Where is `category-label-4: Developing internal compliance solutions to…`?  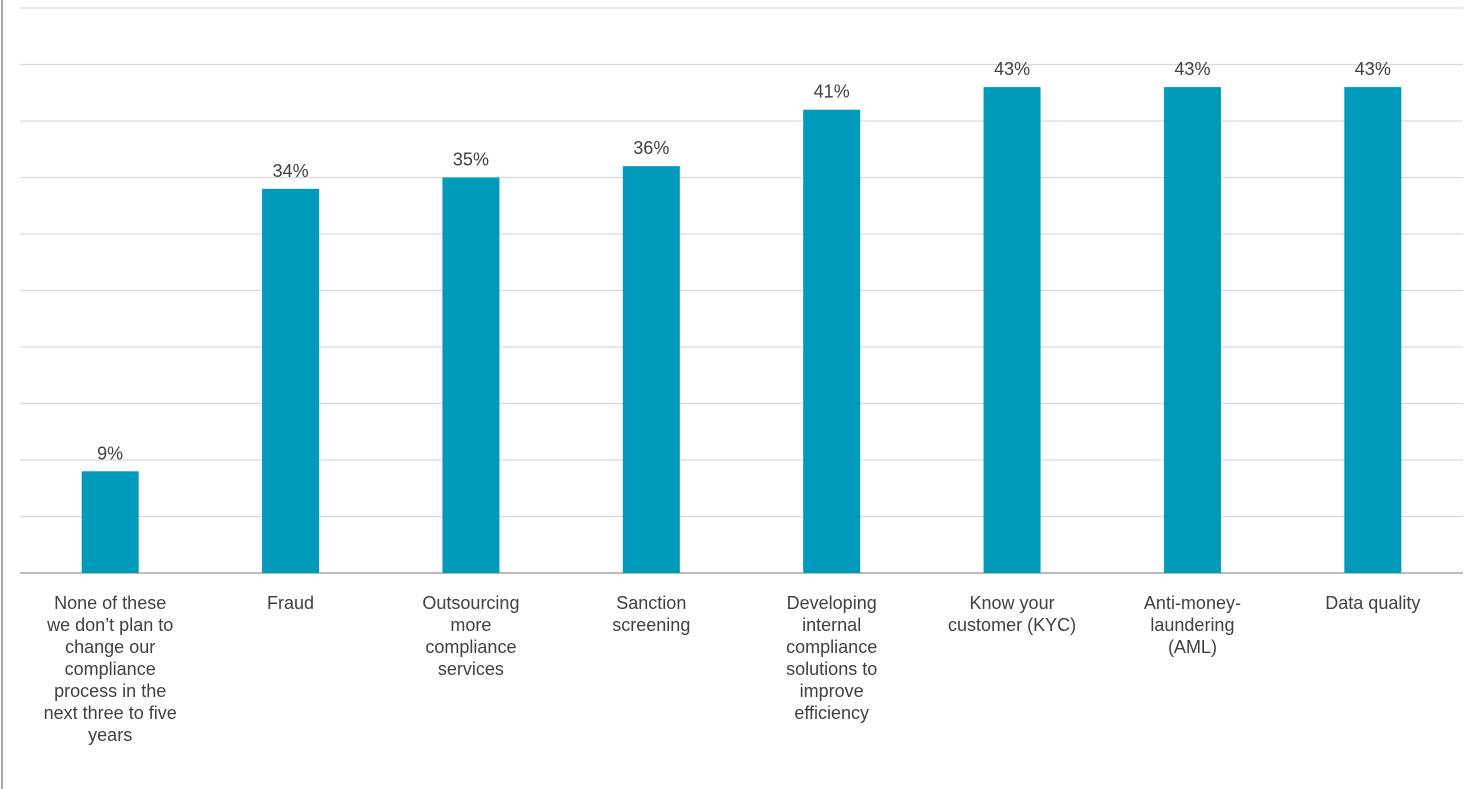 category-label-4: Developing internal compliance solutions to… is located at coordinates (831, 658).